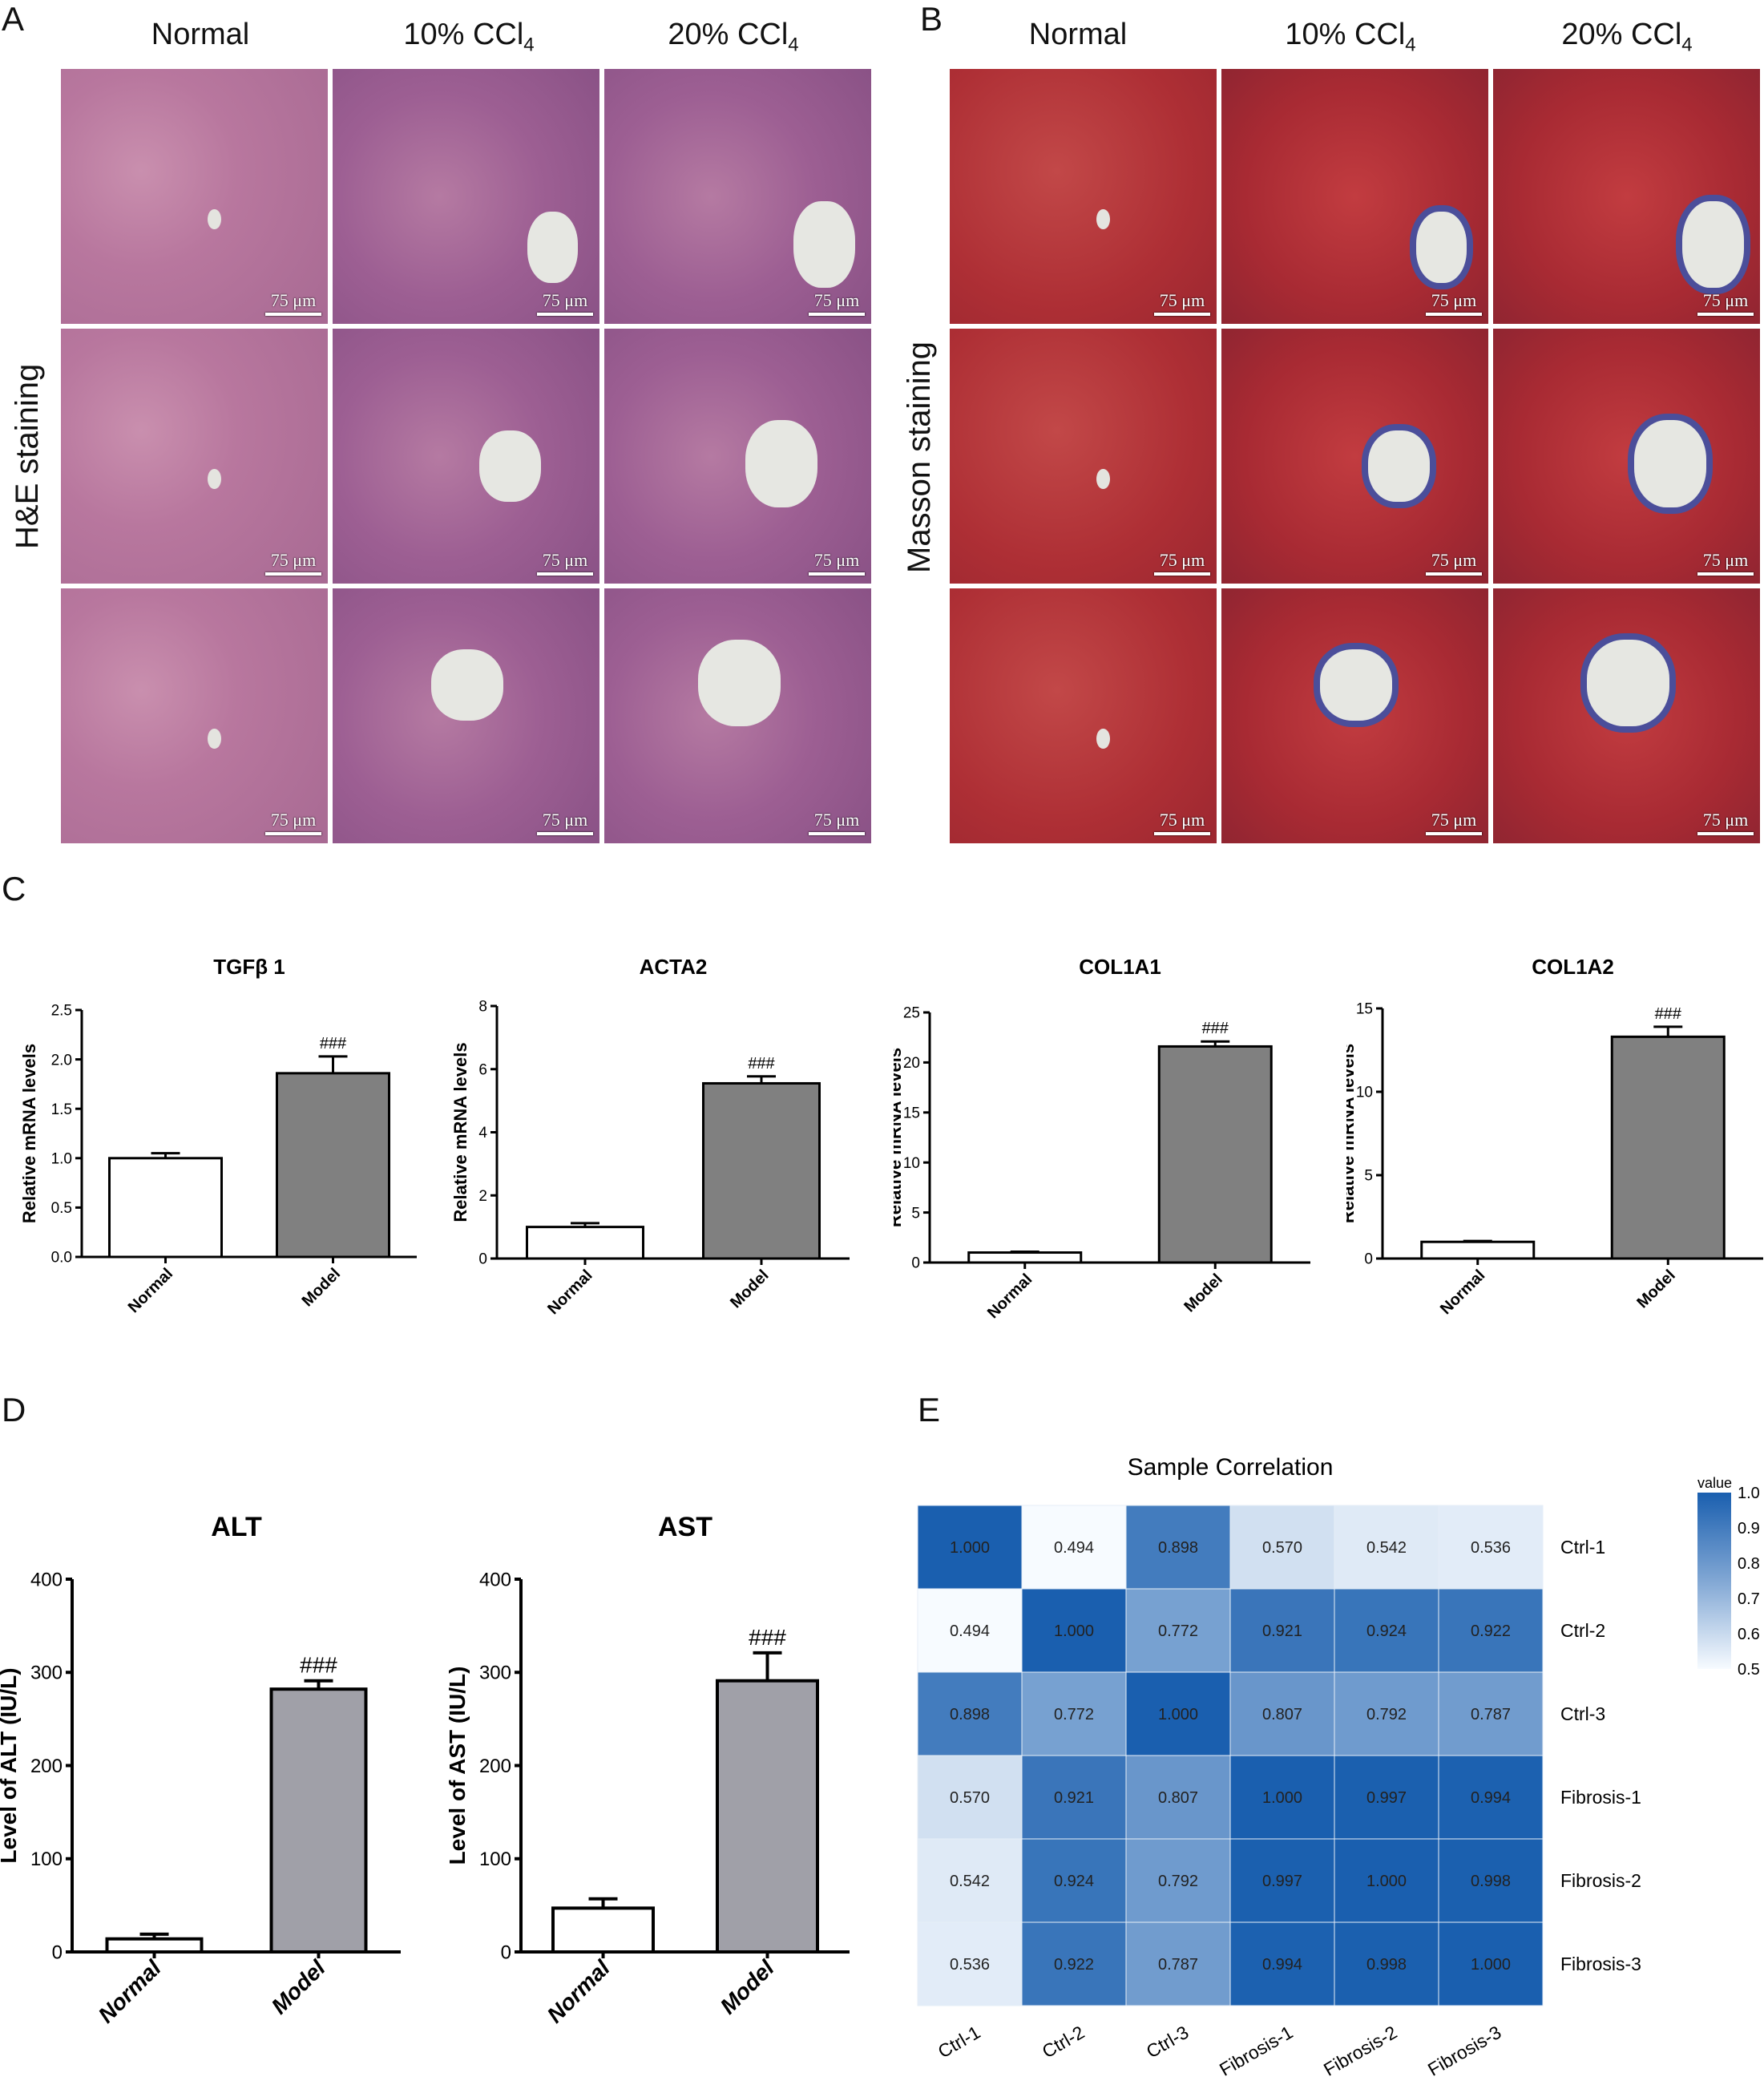  What do you see at coordinates (970, 1881) in the screenshot?
I see `heatmap-cell-value: 0.542` at bounding box center [970, 1881].